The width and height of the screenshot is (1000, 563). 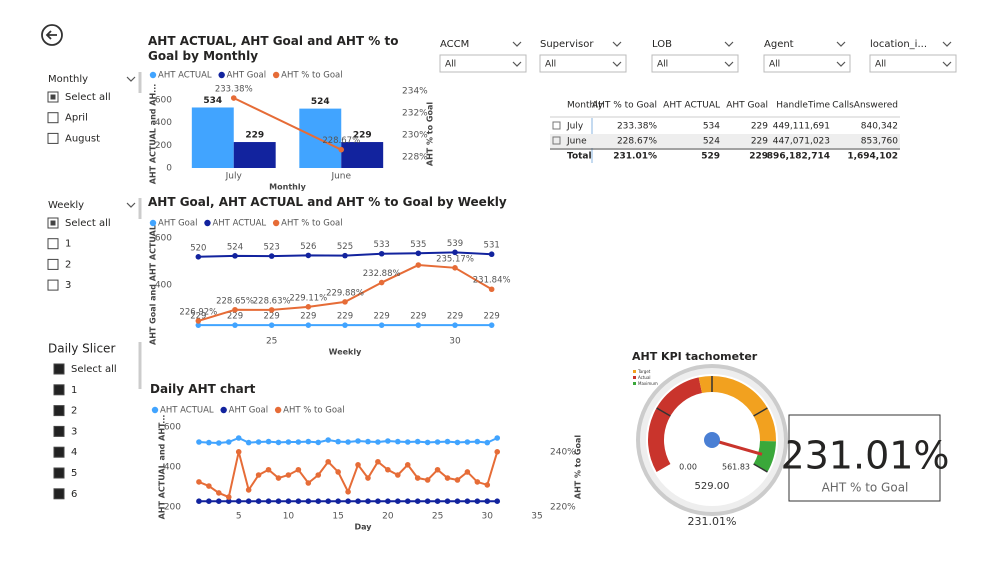 What do you see at coordinates (287, 124) in the screenshot?
I see `series-line` at bounding box center [287, 124].